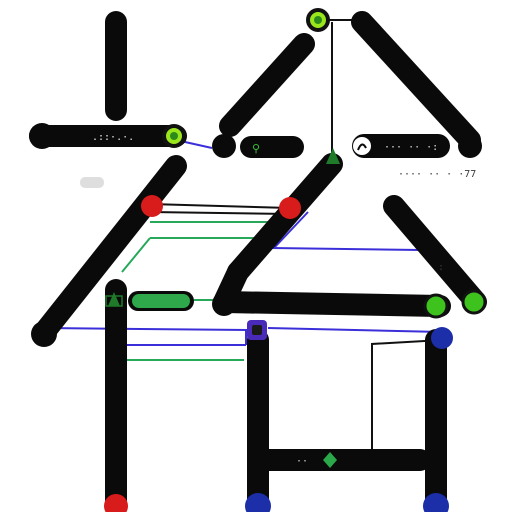 The width and height of the screenshot is (512, 512). I want to click on label-pill-green-inner, so click(161, 301).